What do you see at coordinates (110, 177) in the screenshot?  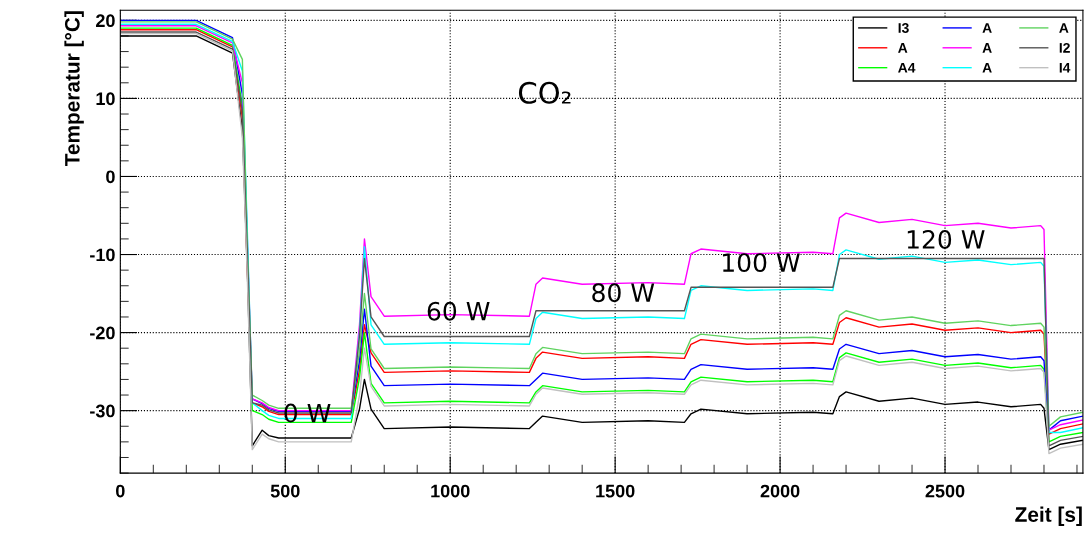 I see `y-tick-label: 0` at bounding box center [110, 177].